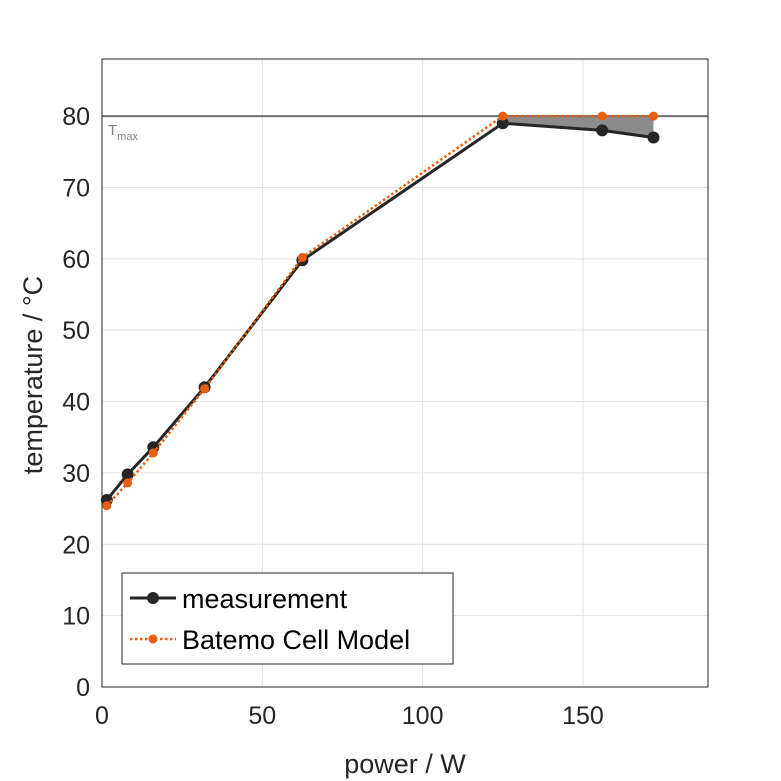 This screenshot has width=781, height=781. I want to click on y-tick-labels: 0 10 20 30 40 50 60 70 80, so click(76, 402).